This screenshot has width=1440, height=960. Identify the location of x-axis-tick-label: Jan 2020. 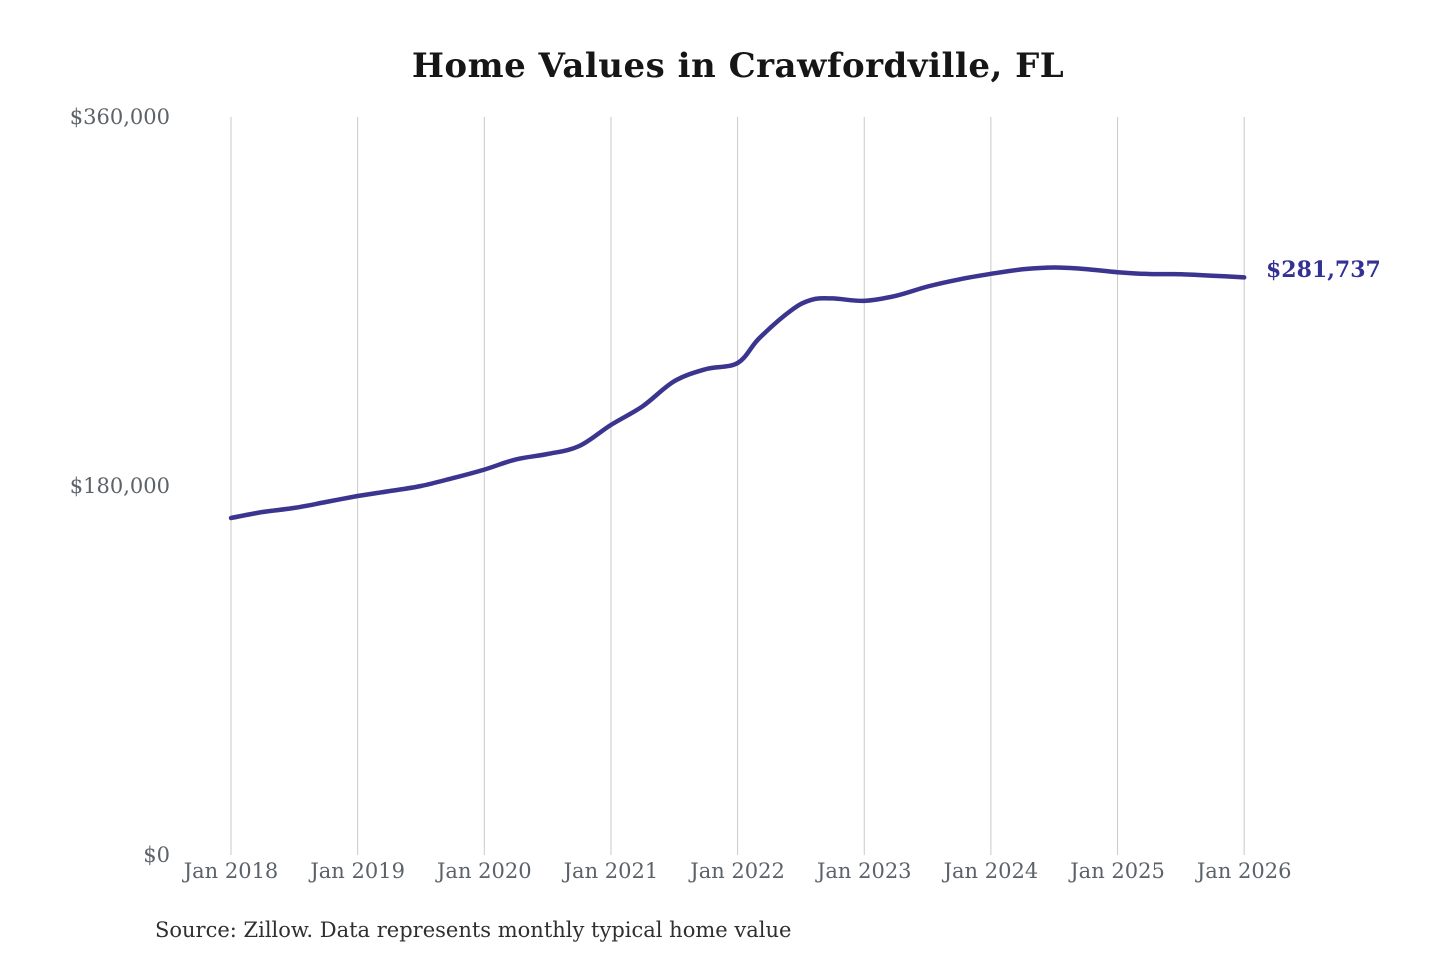
(484, 871).